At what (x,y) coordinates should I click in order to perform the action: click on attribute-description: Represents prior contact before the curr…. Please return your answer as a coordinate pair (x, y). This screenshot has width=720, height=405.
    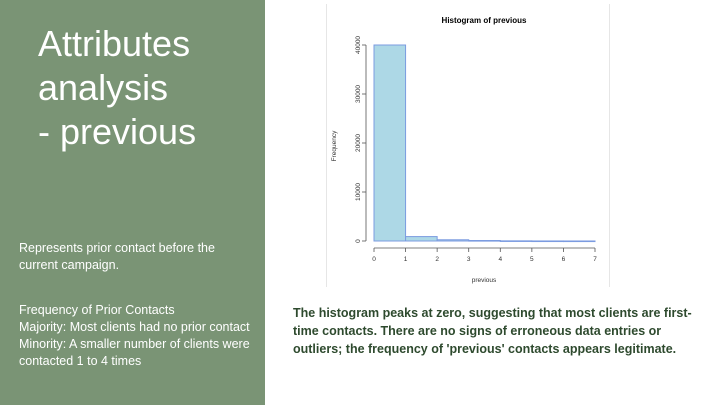
    Looking at the image, I should click on (117, 256).